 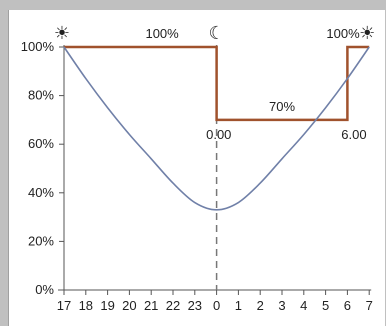 What do you see at coordinates (107, 305) in the screenshot?
I see `x-tick-label: 19` at bounding box center [107, 305].